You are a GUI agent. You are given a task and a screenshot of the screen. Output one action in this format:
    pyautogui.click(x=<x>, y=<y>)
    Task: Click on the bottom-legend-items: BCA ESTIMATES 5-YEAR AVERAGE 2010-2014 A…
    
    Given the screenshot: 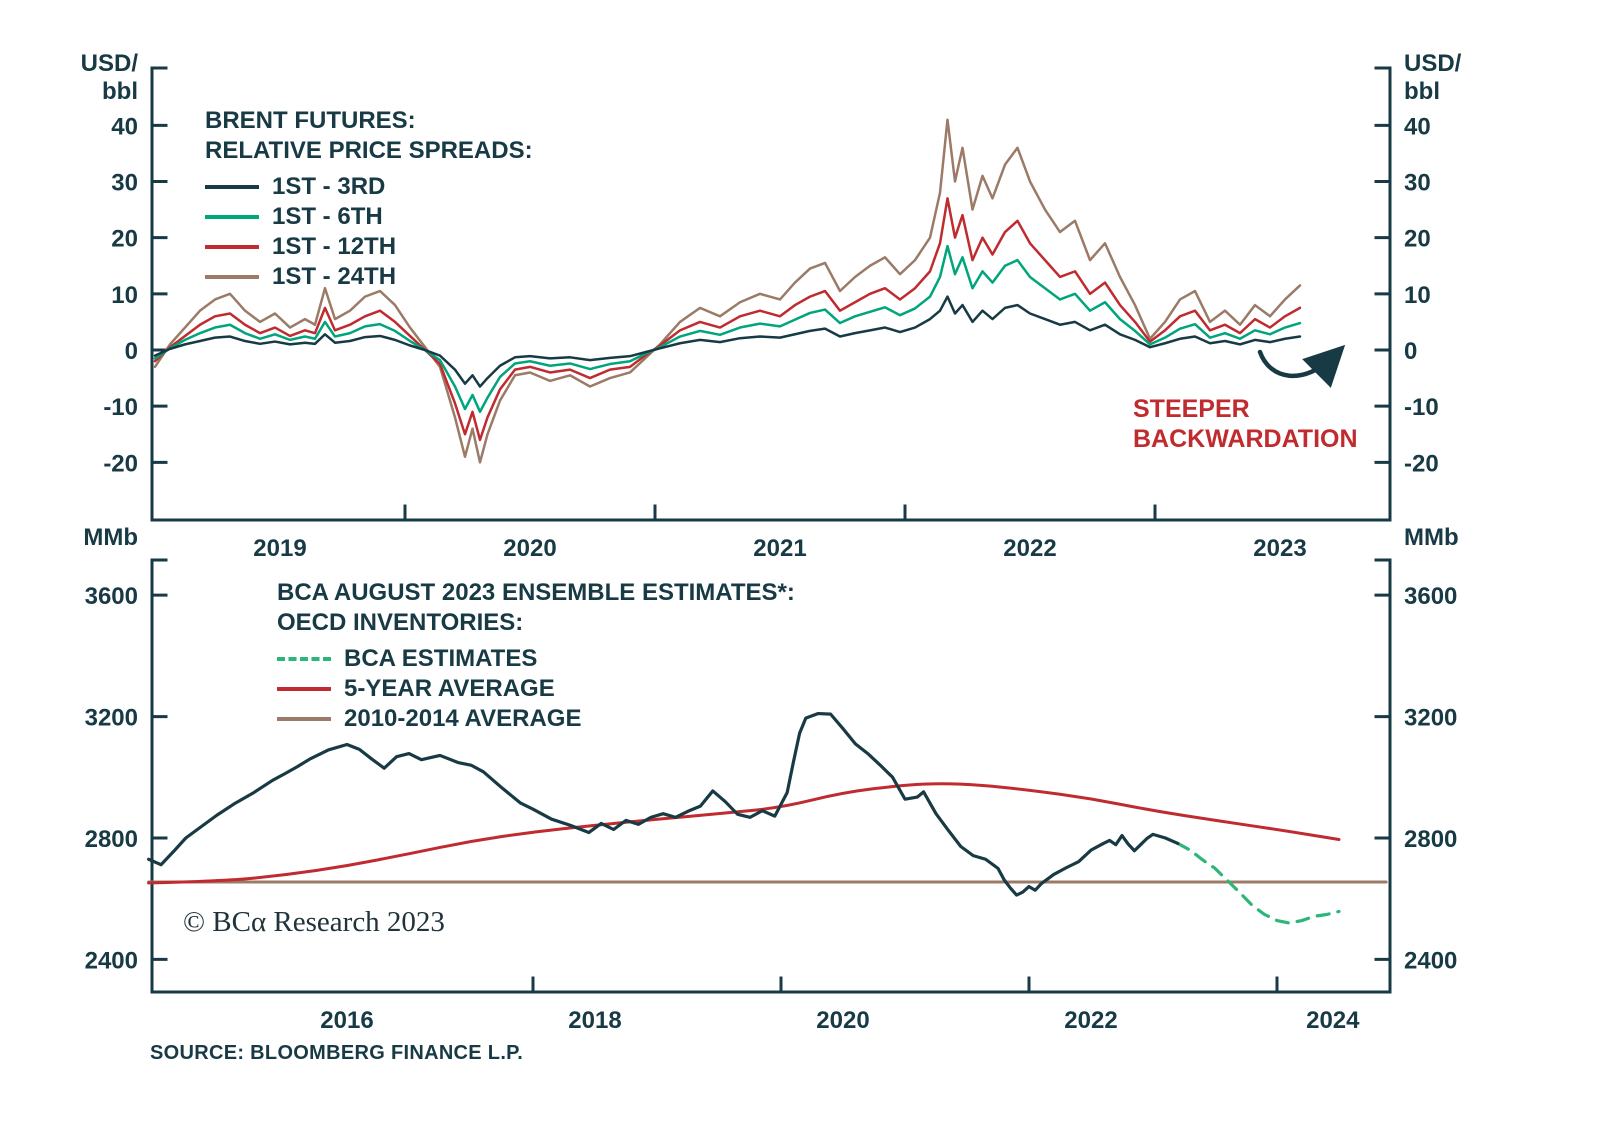 What is the action you would take?
    pyautogui.click(x=536, y=689)
    